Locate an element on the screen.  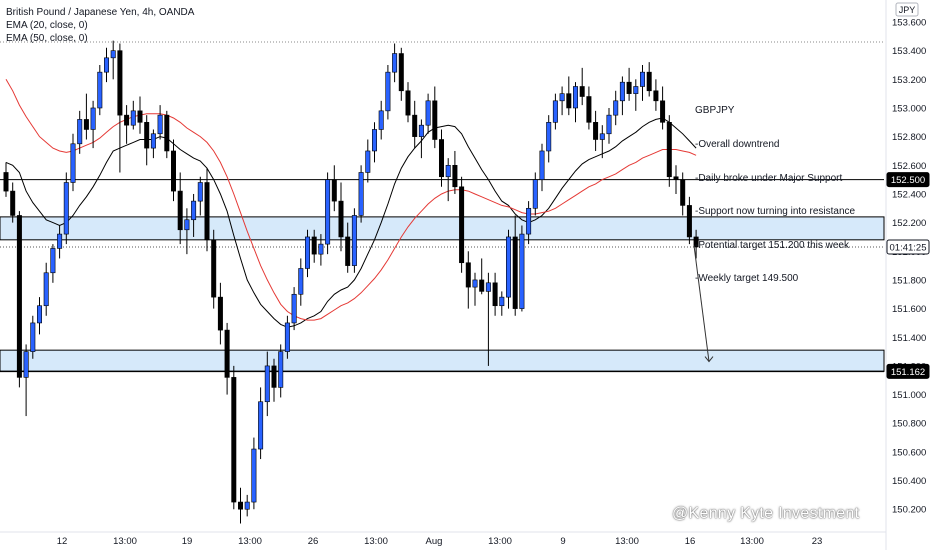
currency-badge is located at coordinates (907, 9).